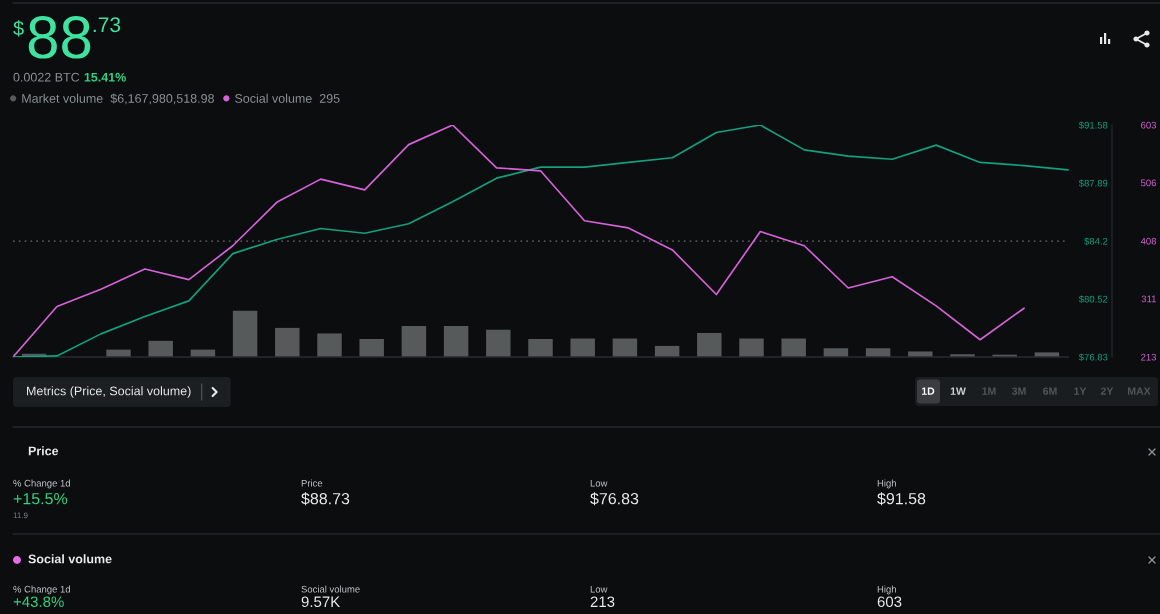 This screenshot has width=1160, height=614. Describe the element at coordinates (1096, 241) in the screenshot. I see `y-tick-label: $84.2` at that location.